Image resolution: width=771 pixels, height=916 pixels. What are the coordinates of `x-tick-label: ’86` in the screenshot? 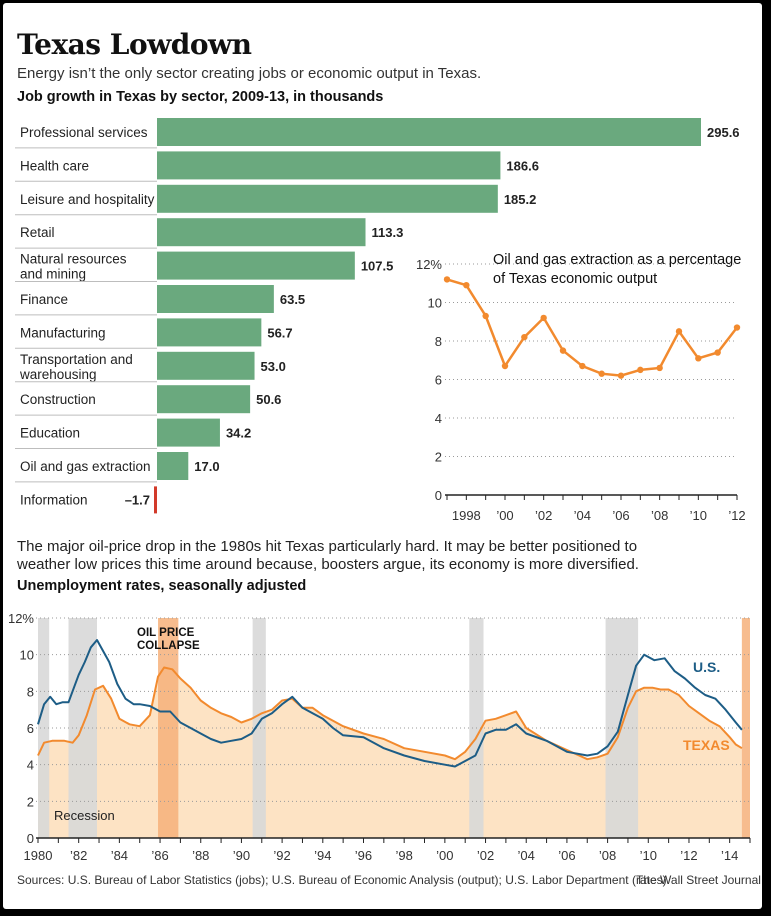 It's located at (159, 855).